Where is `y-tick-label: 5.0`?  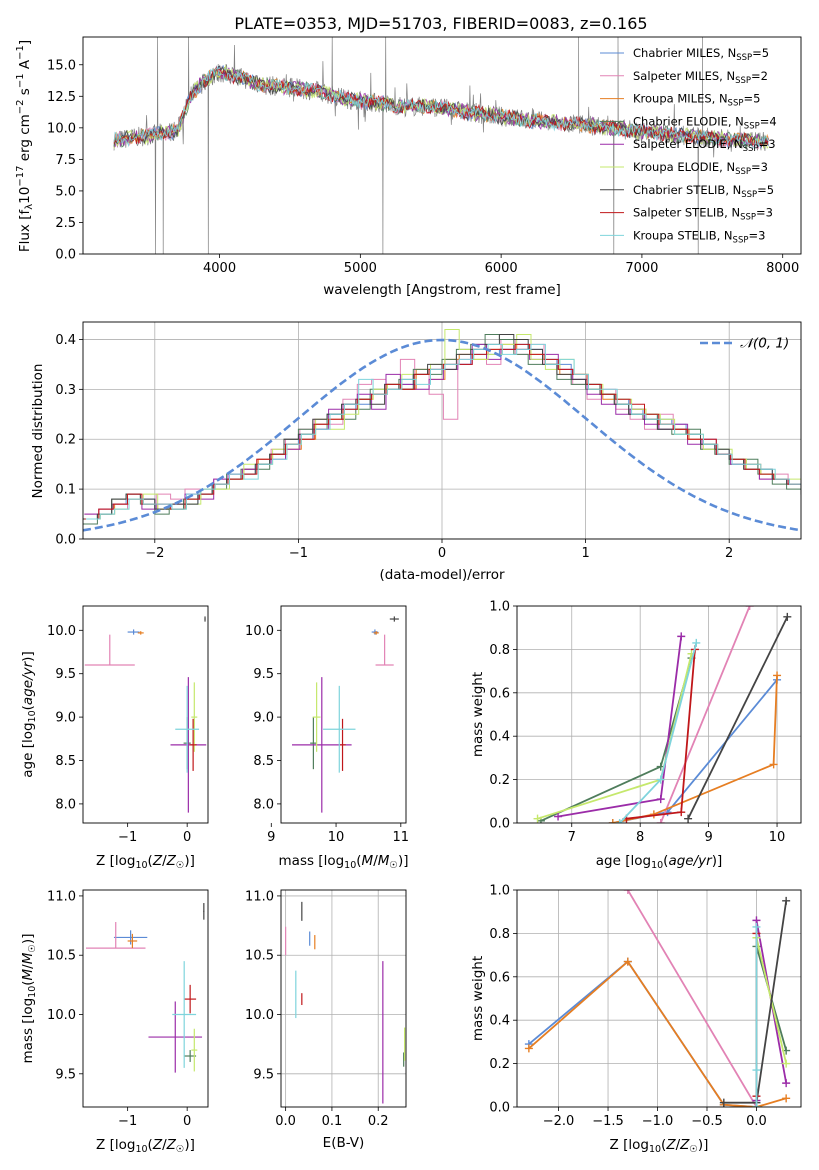
y-tick-label: 5.0 is located at coordinates (65, 191).